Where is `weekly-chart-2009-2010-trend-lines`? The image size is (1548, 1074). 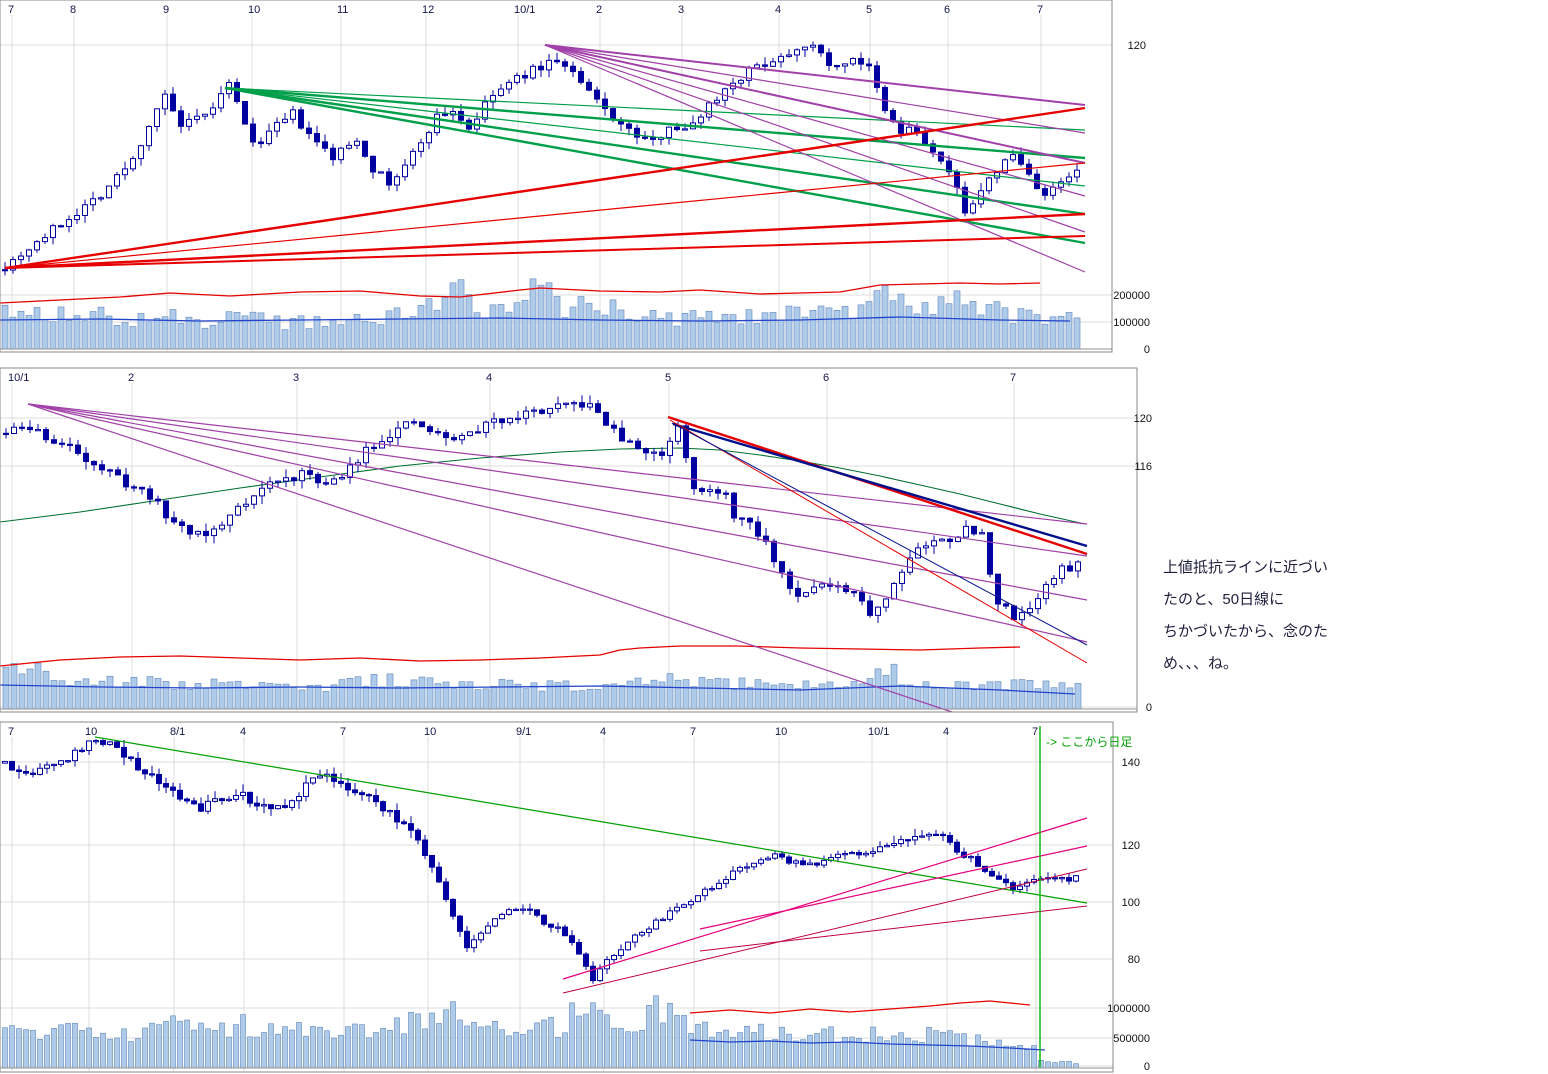
weekly-chart-2009-2010-trend-lines is located at coordinates (545, 158).